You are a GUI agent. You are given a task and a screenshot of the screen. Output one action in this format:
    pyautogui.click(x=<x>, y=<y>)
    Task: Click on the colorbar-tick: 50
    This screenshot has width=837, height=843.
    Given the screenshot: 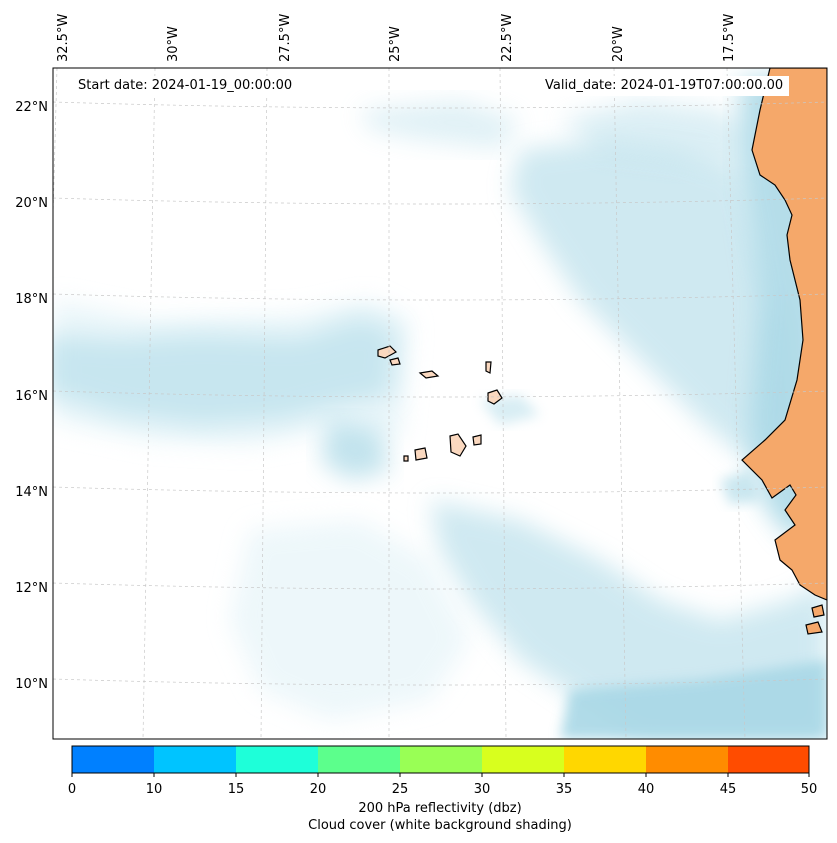 What is the action you would take?
    pyautogui.click(x=809, y=789)
    